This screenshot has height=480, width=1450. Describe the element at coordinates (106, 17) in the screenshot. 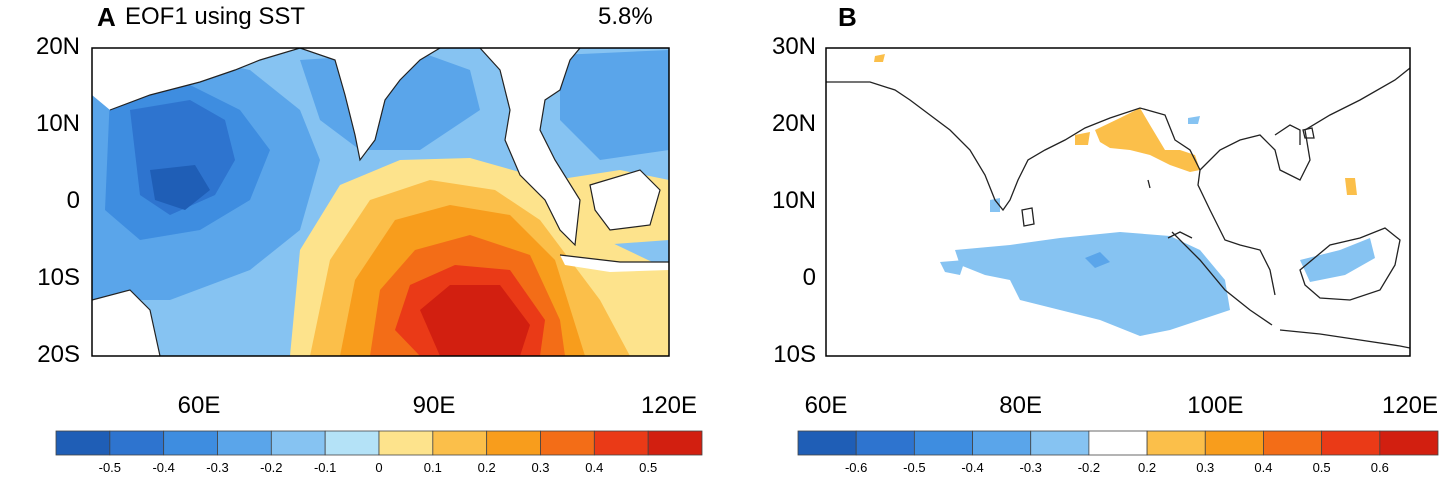

I see `panel-a-letter: A` at that location.